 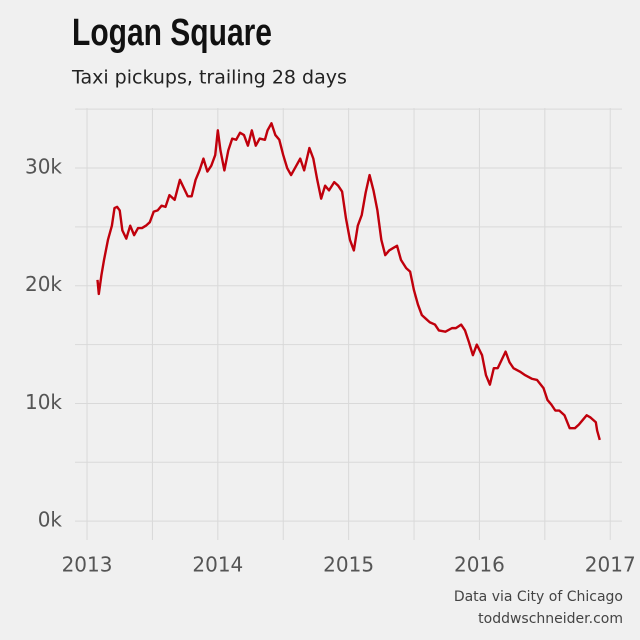 What do you see at coordinates (43, 284) in the screenshot?
I see `y-tick-label: 20k` at bounding box center [43, 284].